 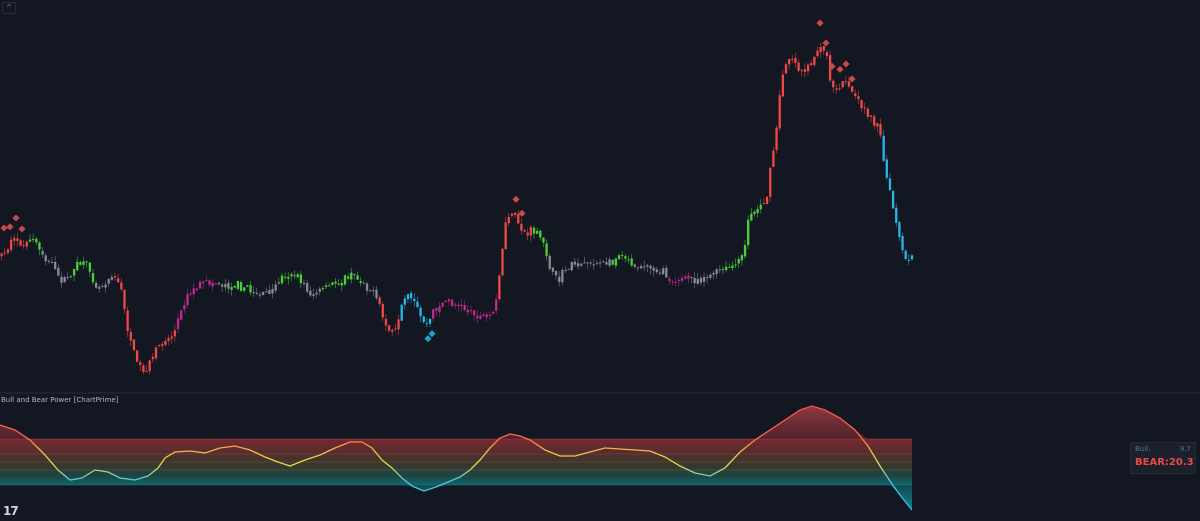 I want to click on bull-signal-marker, so click(x=428, y=339).